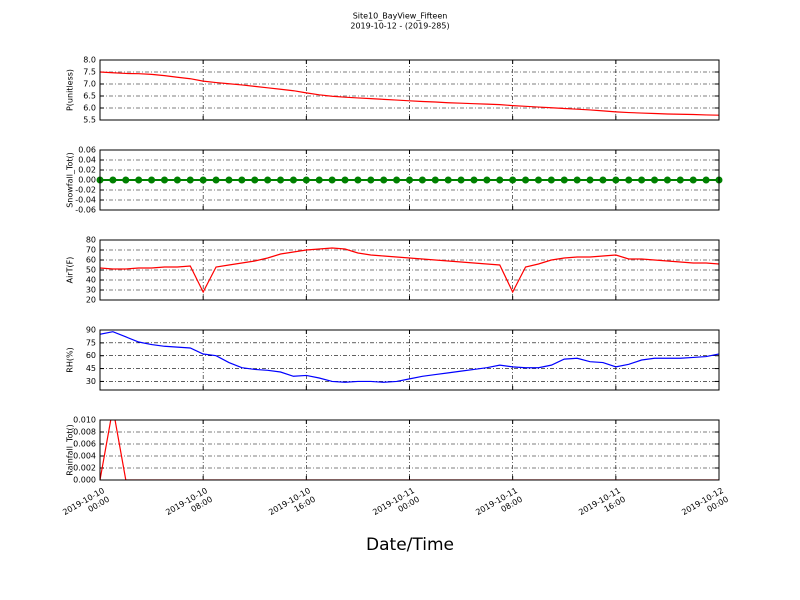  Describe the element at coordinates (84, 456) in the screenshot. I see `y-tick-label: 0.004` at that location.